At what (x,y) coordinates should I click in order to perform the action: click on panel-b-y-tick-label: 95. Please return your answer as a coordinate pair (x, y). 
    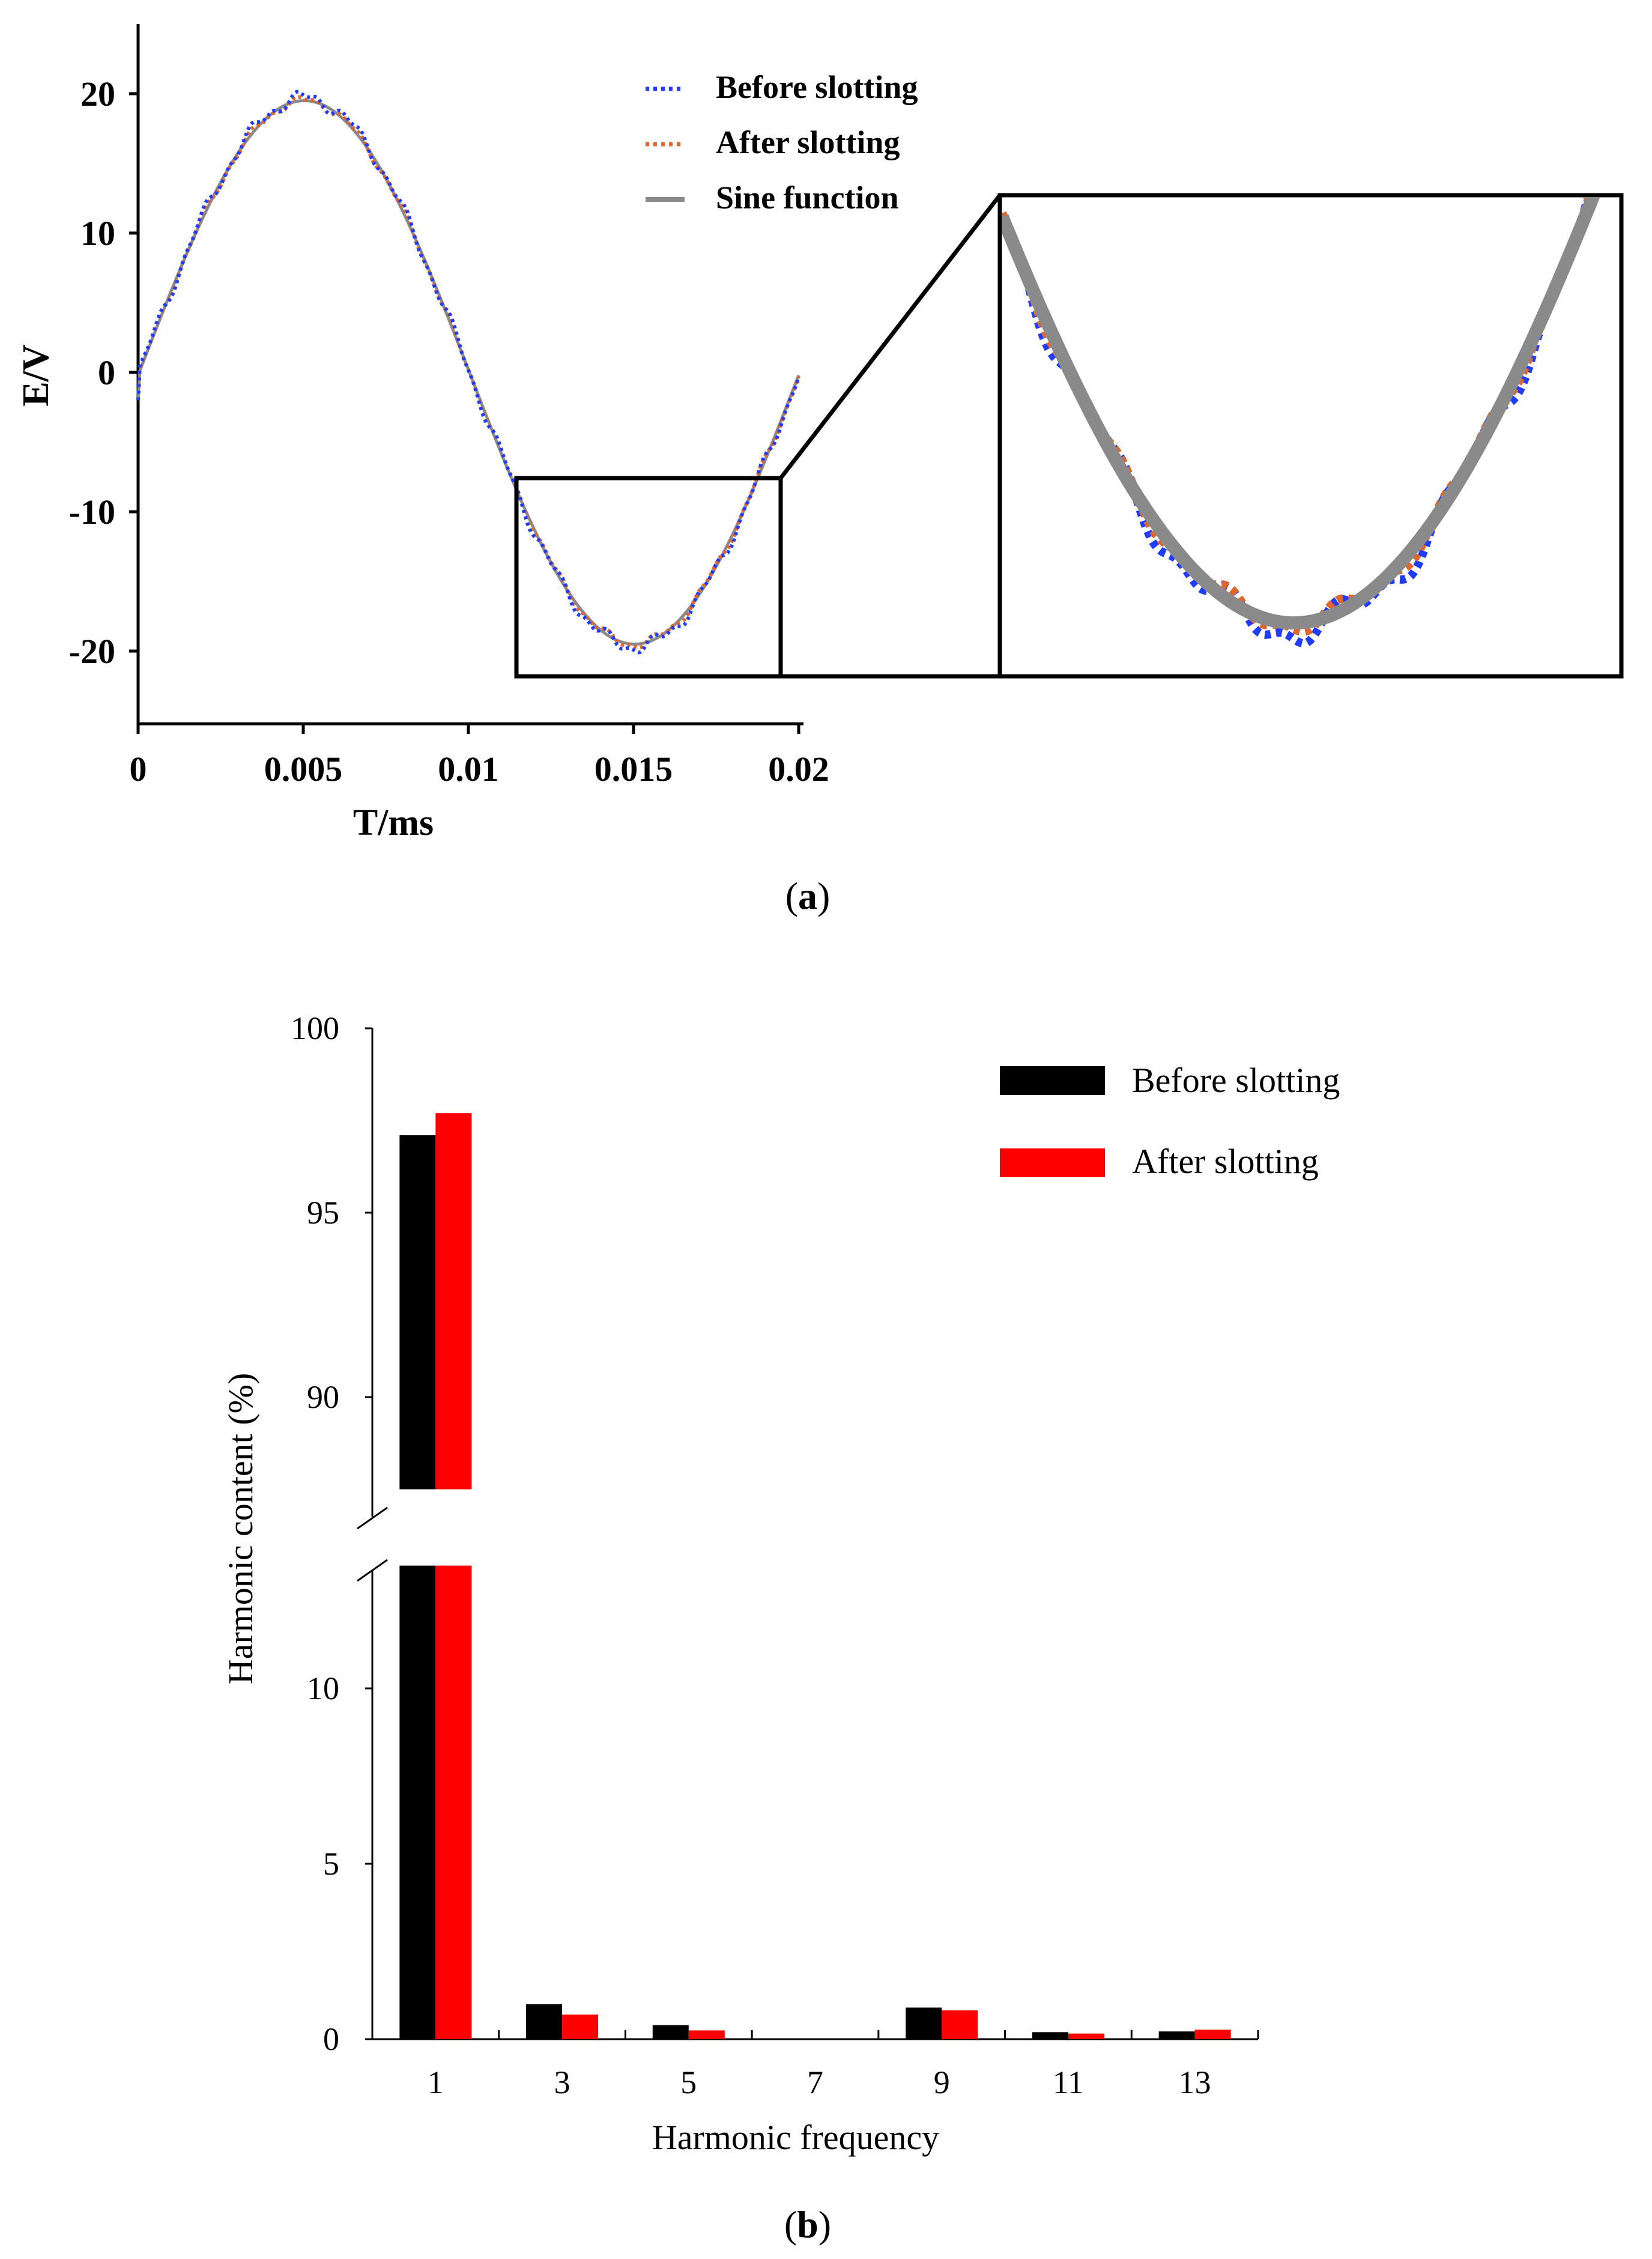
    Looking at the image, I should click on (323, 1213).